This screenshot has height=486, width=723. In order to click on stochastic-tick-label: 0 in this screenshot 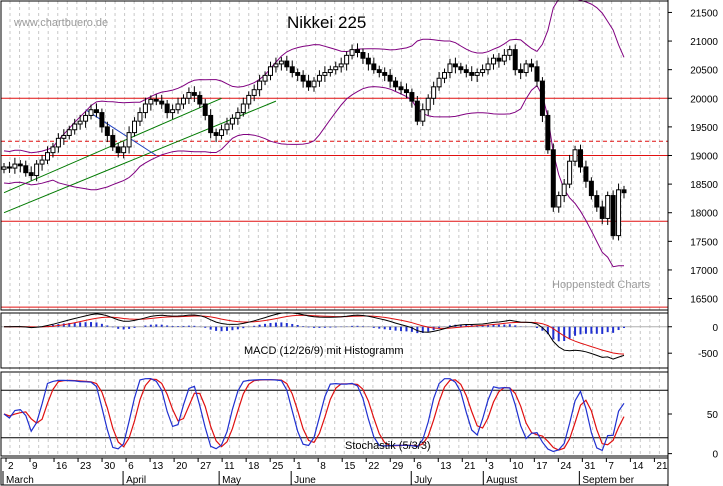, I will do `click(715, 455)`.